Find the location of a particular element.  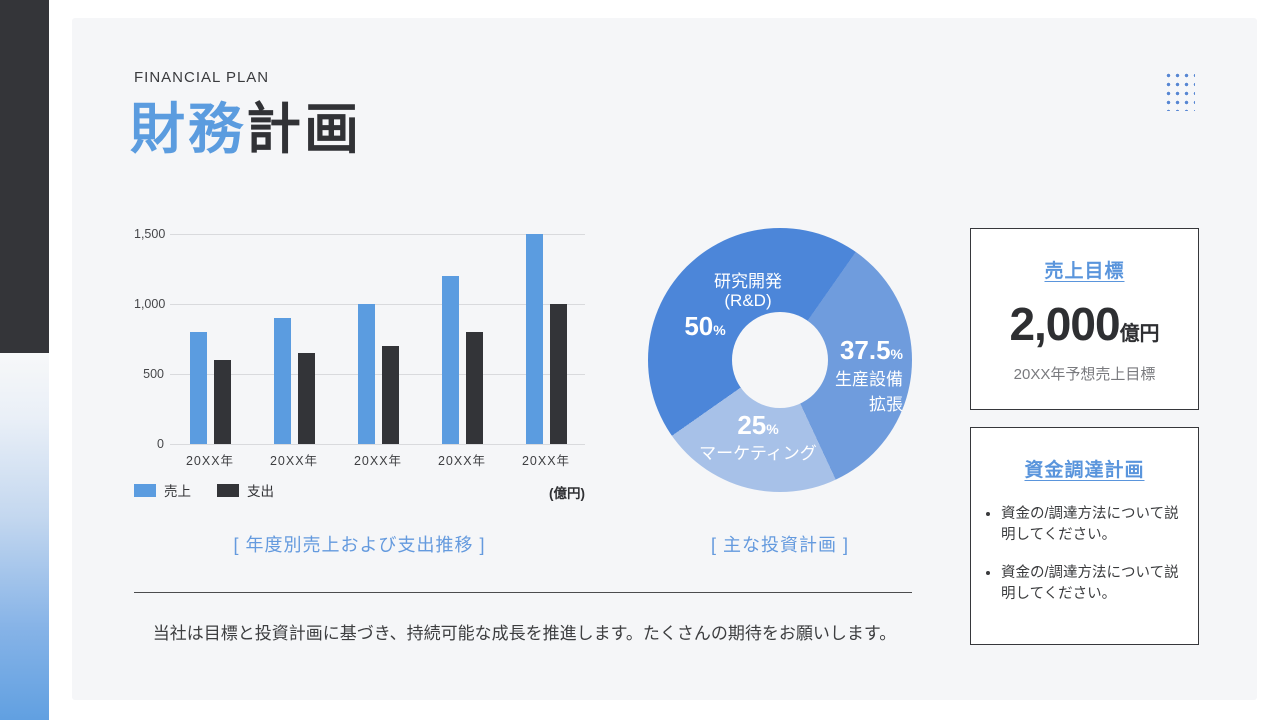

legend-sales-label: 売上 is located at coordinates (177, 491).